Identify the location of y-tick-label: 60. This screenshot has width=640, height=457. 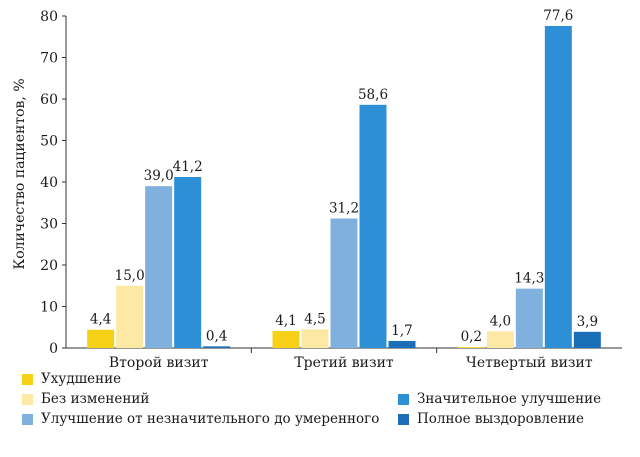
(49, 100).